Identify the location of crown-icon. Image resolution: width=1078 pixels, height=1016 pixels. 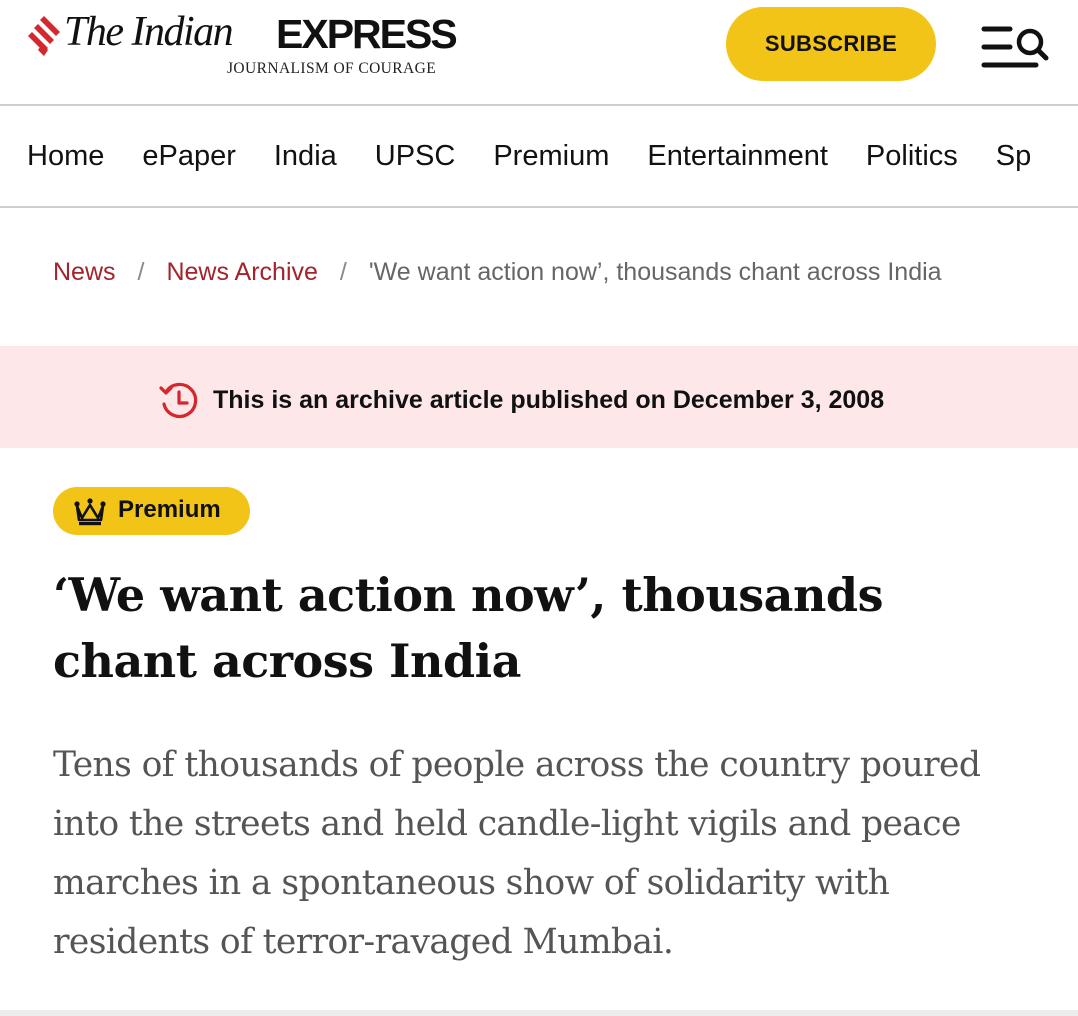
(90, 512).